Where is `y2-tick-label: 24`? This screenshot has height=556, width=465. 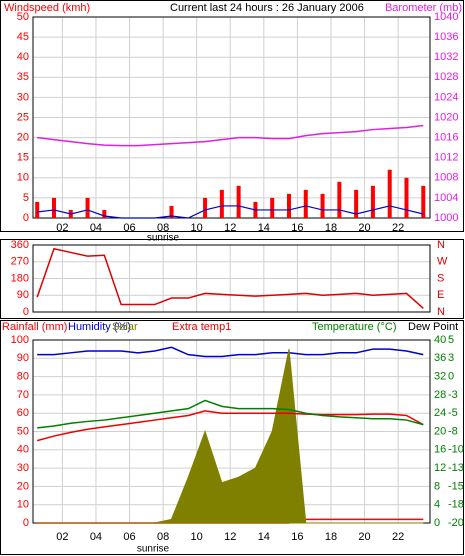 y2-tick-label: 24 is located at coordinates (440, 413).